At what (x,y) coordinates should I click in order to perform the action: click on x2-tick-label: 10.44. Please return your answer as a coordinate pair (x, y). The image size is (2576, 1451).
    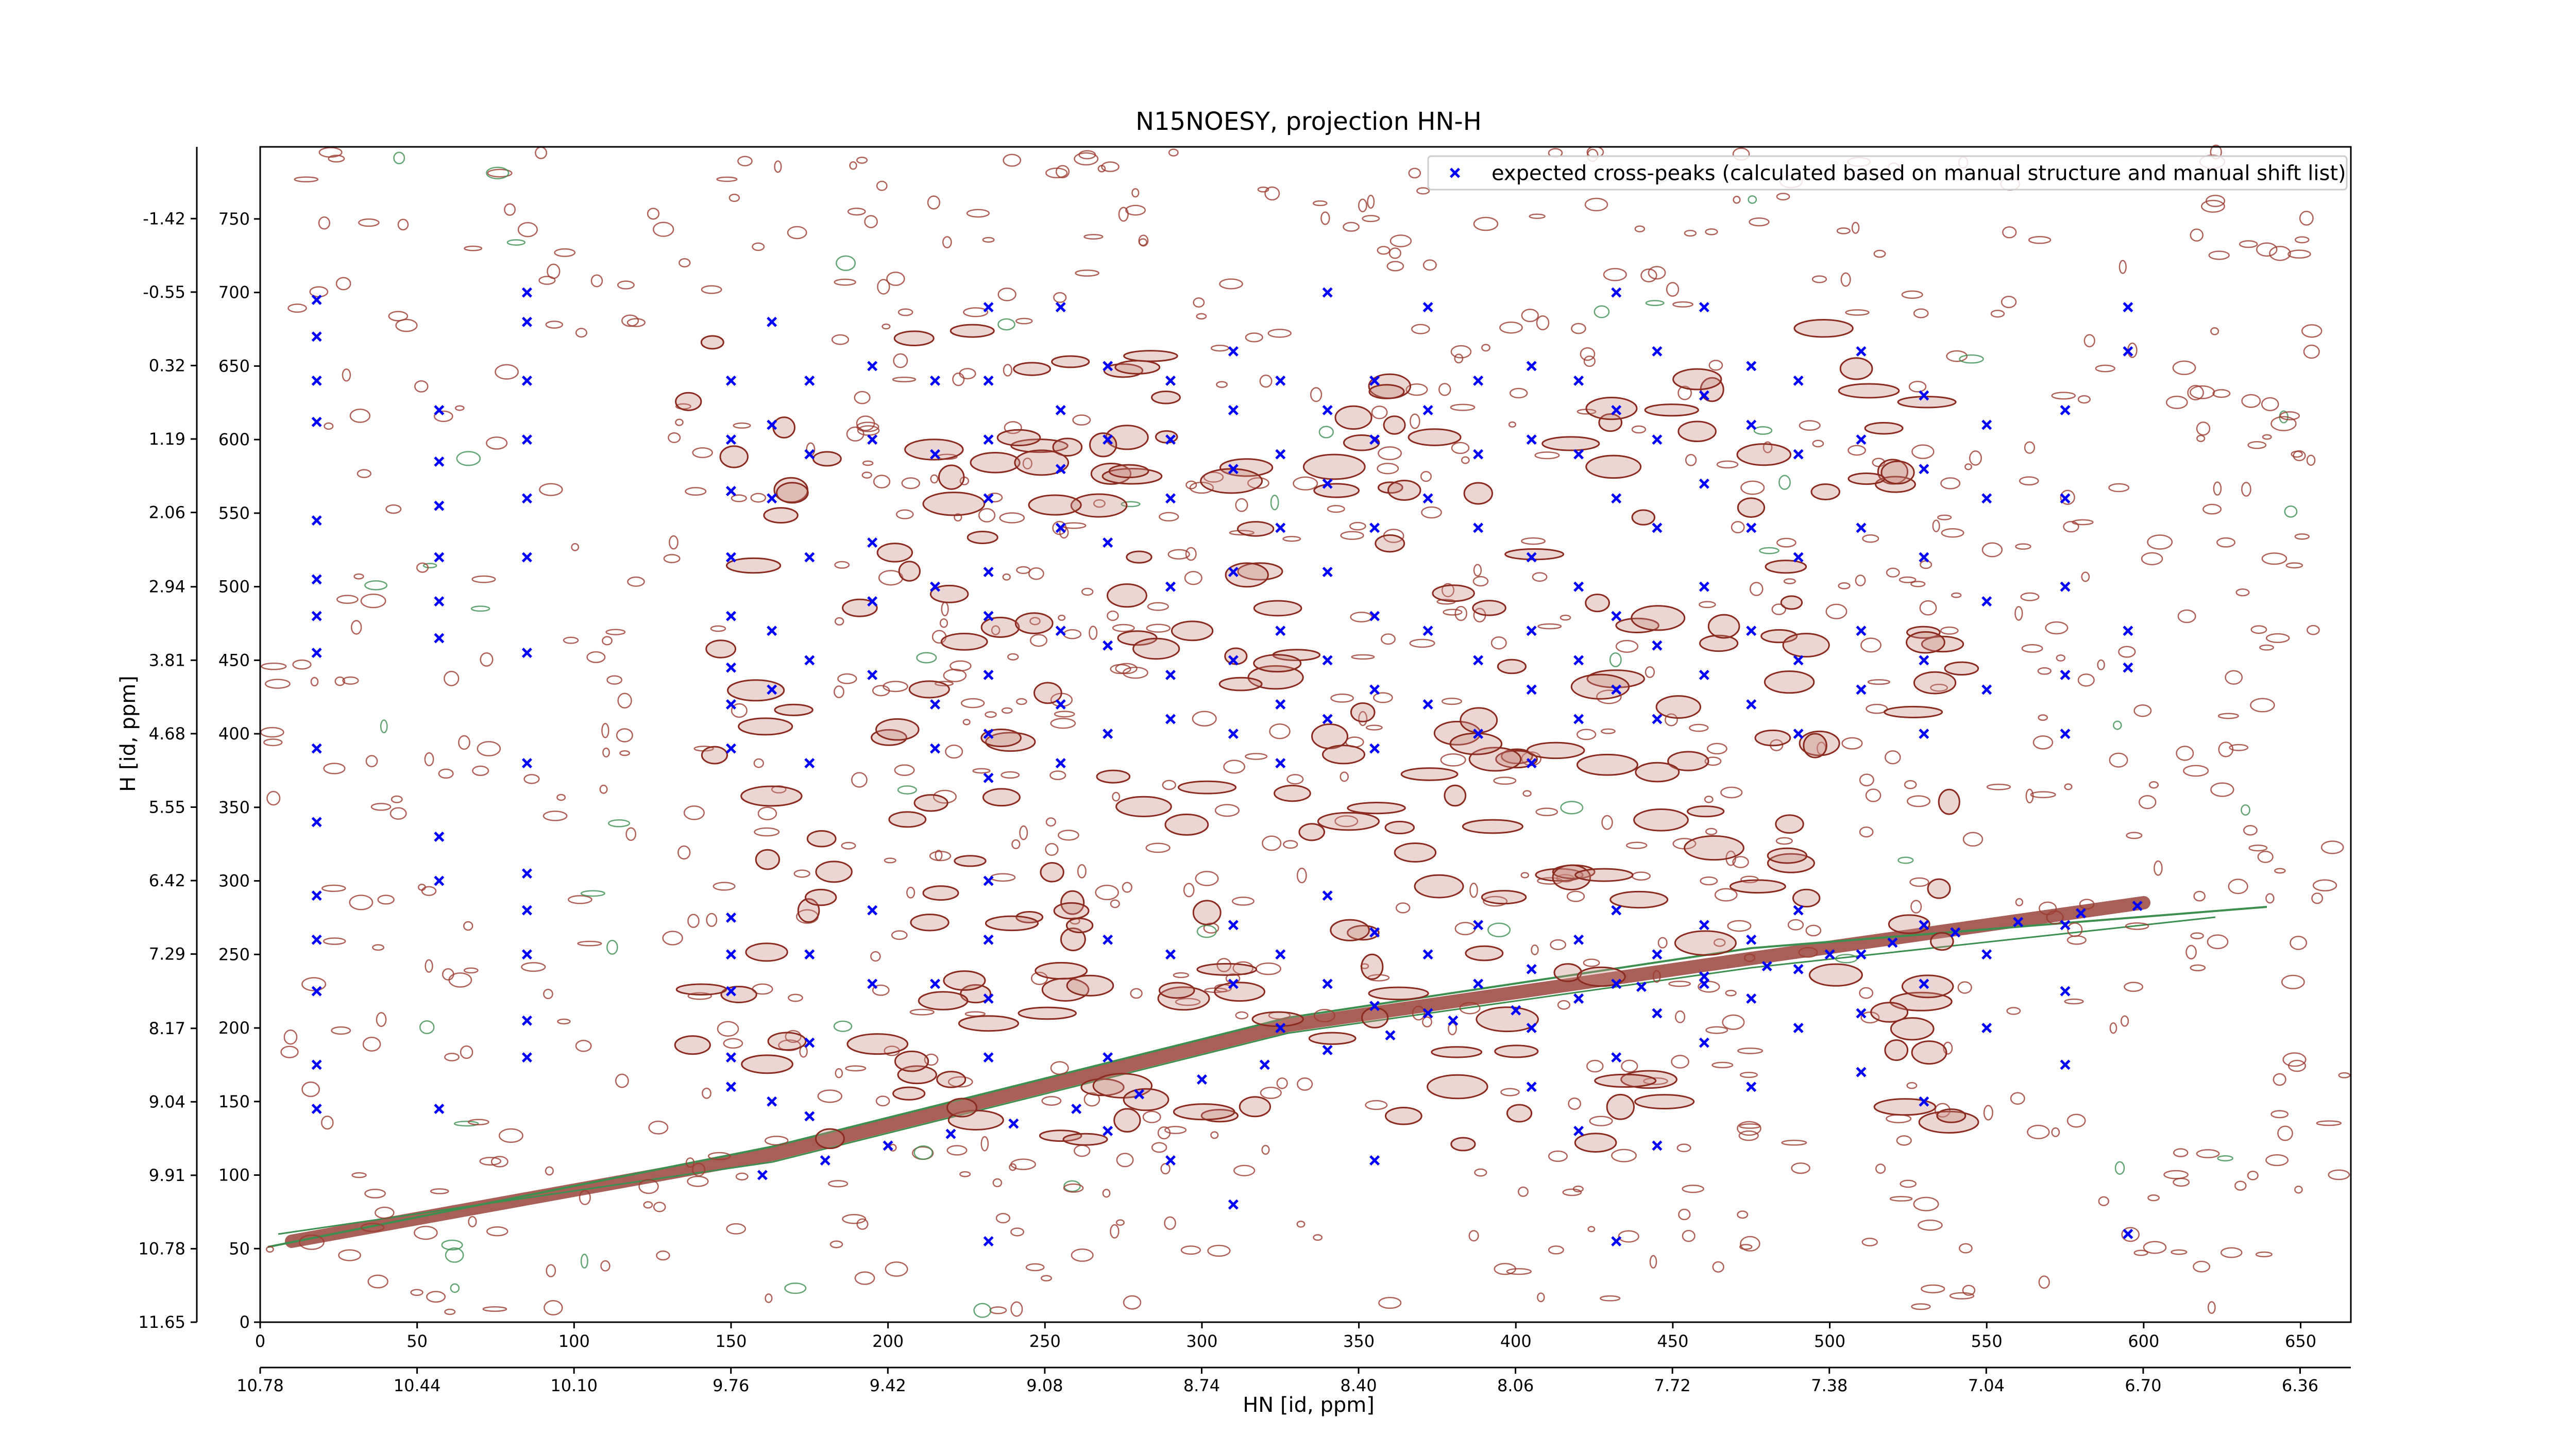
    Looking at the image, I should click on (417, 1385).